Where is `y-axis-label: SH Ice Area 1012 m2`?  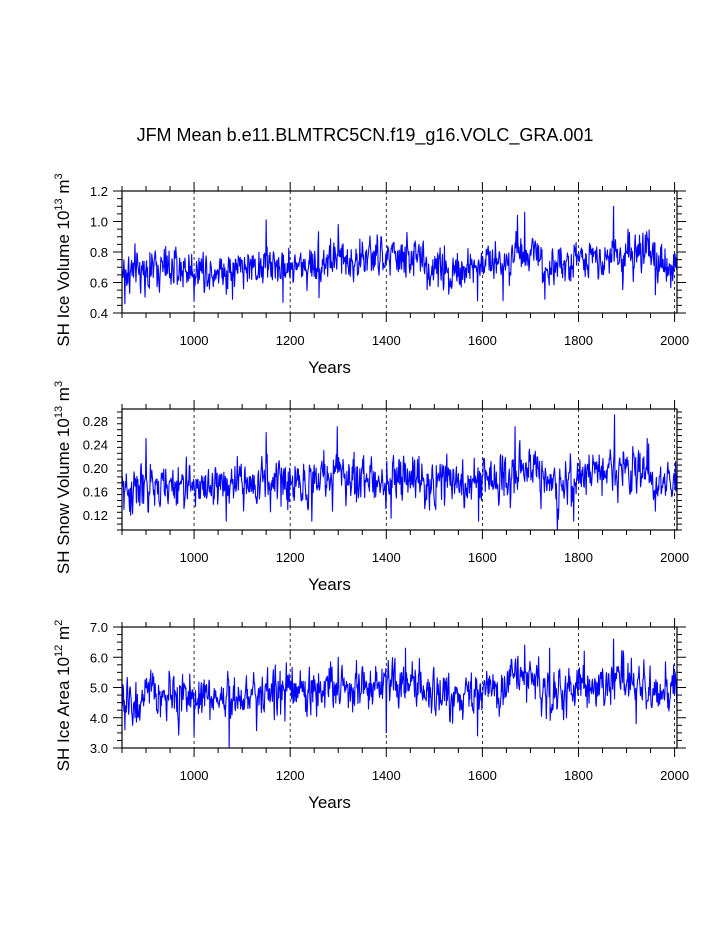 y-axis-label: SH Ice Area 1012 m2 is located at coordinates (63, 696).